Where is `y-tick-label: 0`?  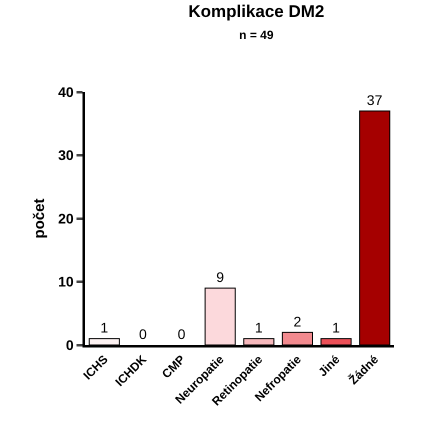 y-tick-label: 0 is located at coordinates (70, 344).